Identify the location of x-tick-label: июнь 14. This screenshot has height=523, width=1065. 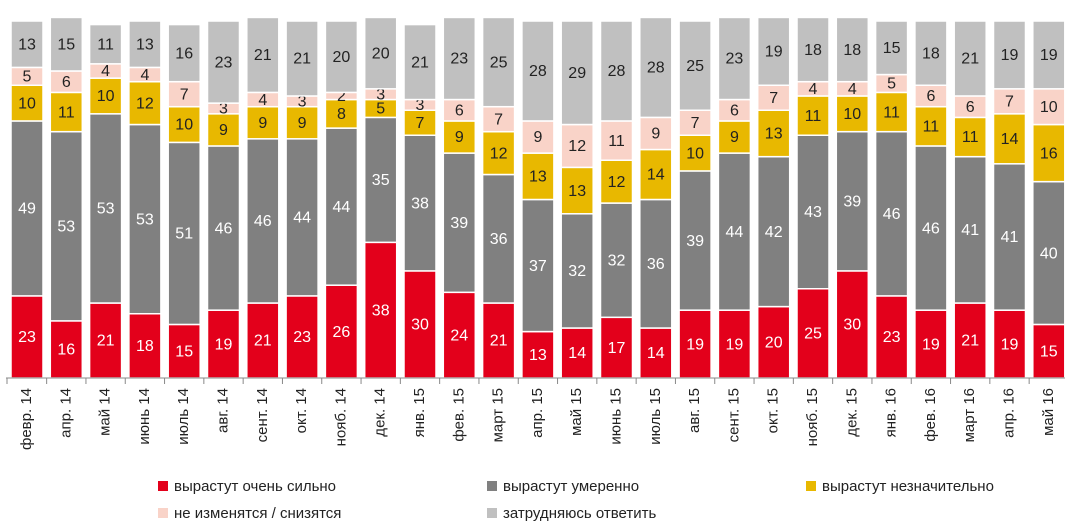
(144, 416).